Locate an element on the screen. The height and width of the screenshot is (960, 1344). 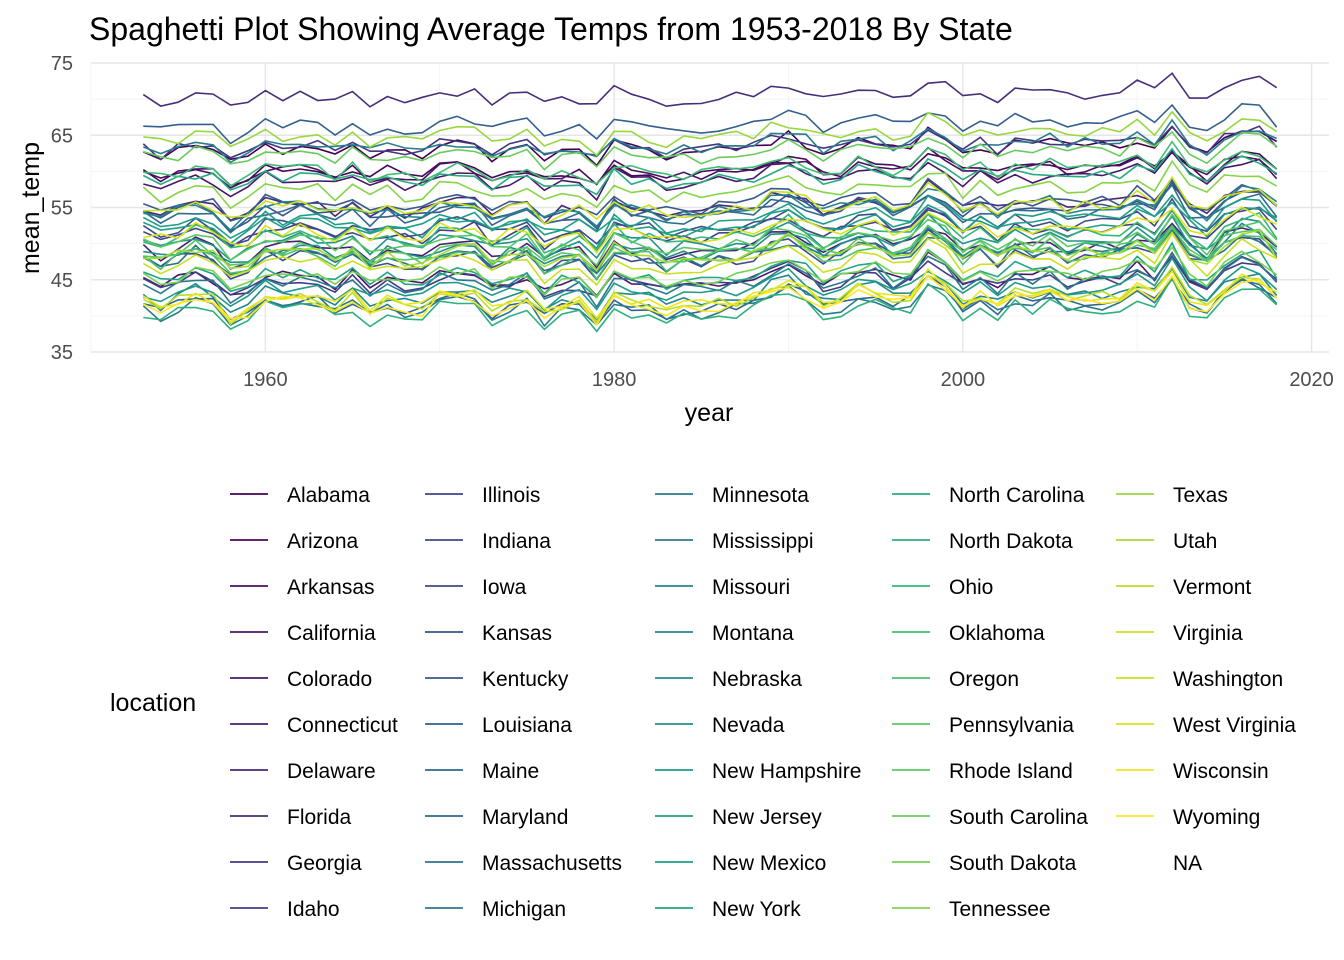
x-tick-label: 1960 is located at coordinates (265, 380).